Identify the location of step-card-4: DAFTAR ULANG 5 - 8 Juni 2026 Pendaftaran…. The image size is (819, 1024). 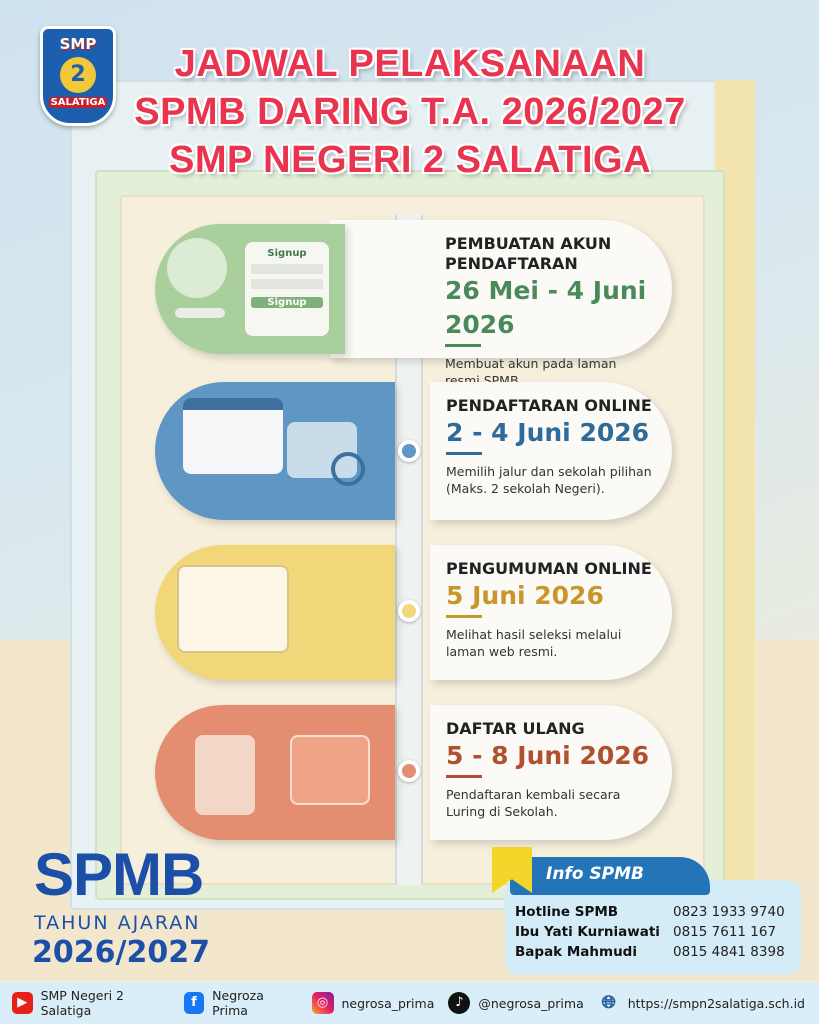
(551, 772).